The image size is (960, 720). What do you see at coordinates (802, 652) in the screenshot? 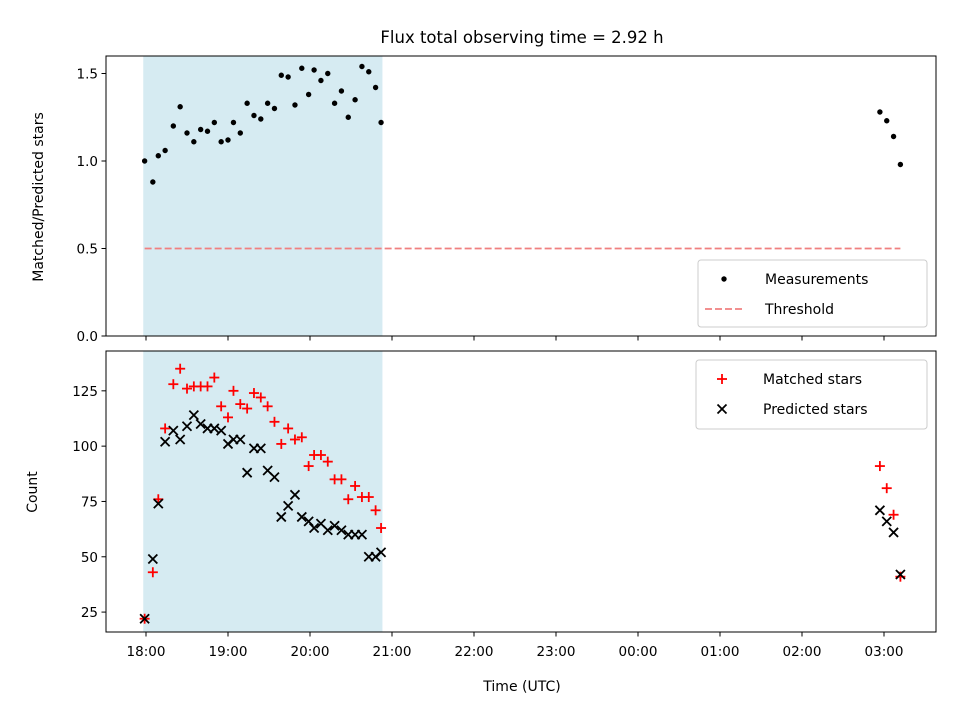
I see `x-tick-label: 02:00` at bounding box center [802, 652].